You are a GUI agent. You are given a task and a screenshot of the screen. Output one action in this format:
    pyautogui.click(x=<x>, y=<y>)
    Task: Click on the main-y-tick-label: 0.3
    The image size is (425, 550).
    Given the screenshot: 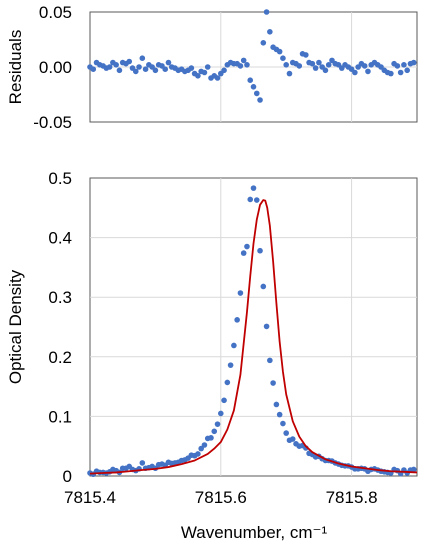 What is the action you would take?
    pyautogui.click(x=60, y=297)
    